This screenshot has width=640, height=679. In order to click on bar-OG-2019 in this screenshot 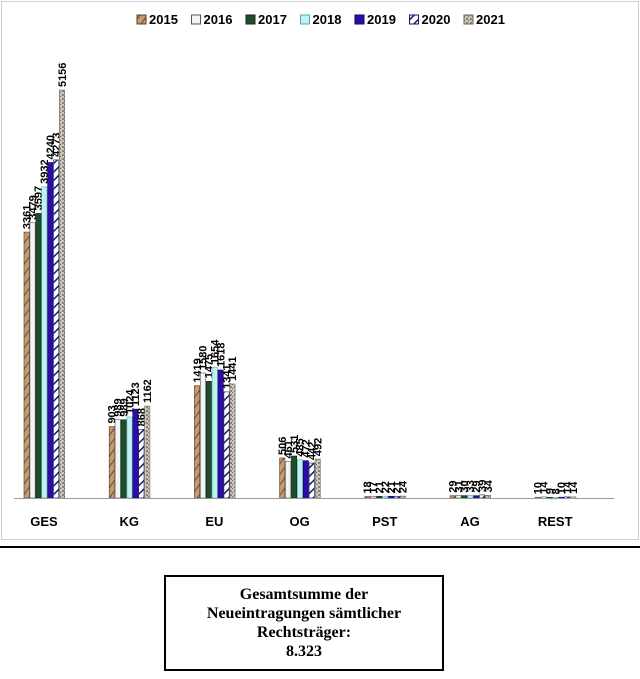, I will do `click(305, 479)`.